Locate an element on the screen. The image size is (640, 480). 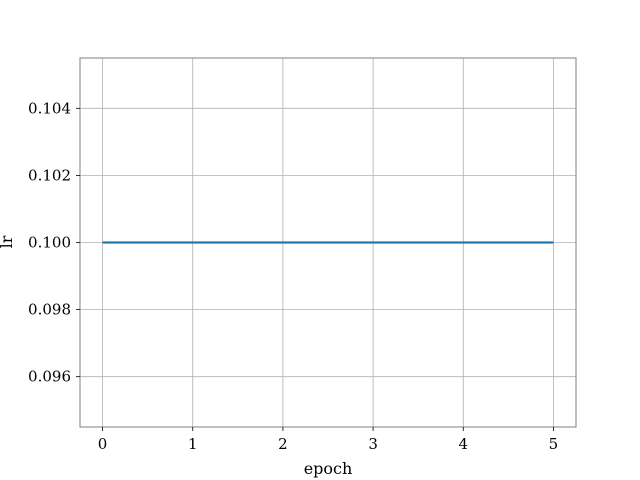
x-axis-label: epoch is located at coordinates (328, 468).